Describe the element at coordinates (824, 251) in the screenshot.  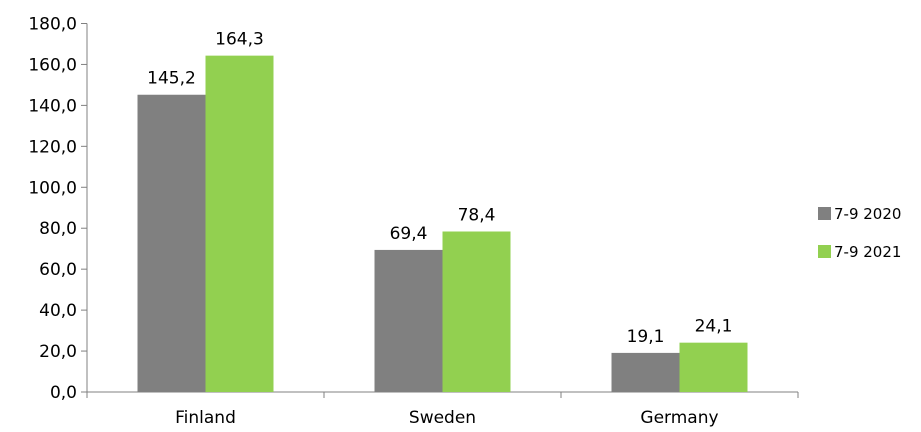
I see `legend-swatch-2021` at that location.